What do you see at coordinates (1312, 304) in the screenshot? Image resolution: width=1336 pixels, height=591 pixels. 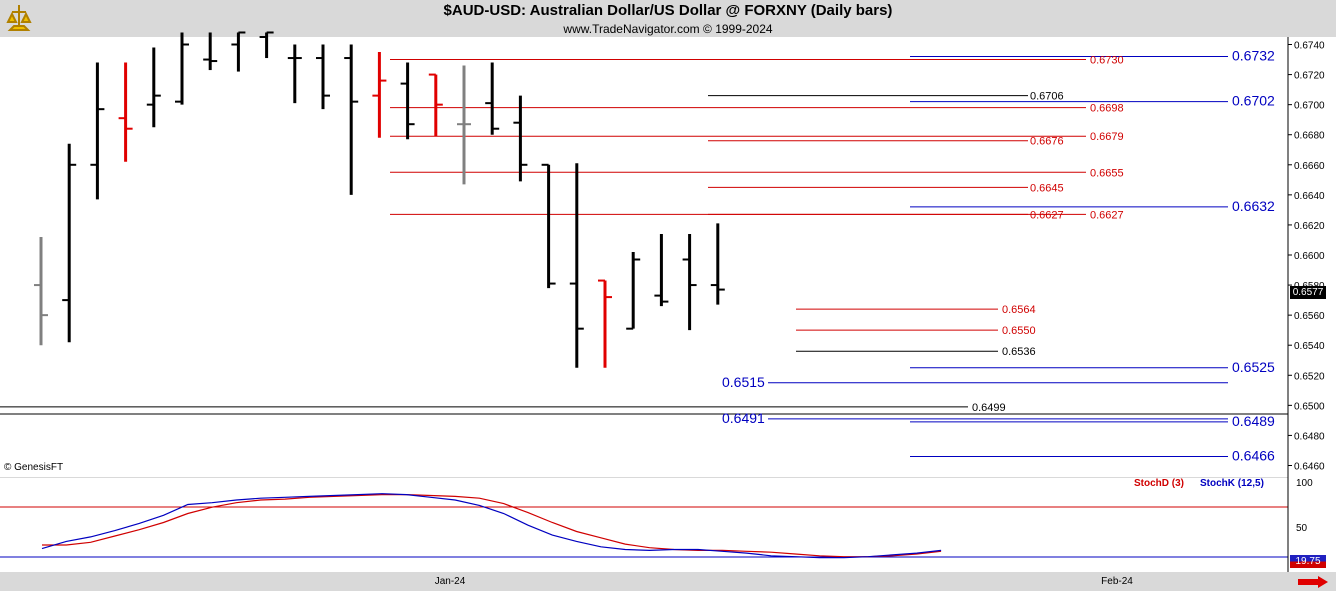 I see `y-axis-bg` at bounding box center [1312, 304].